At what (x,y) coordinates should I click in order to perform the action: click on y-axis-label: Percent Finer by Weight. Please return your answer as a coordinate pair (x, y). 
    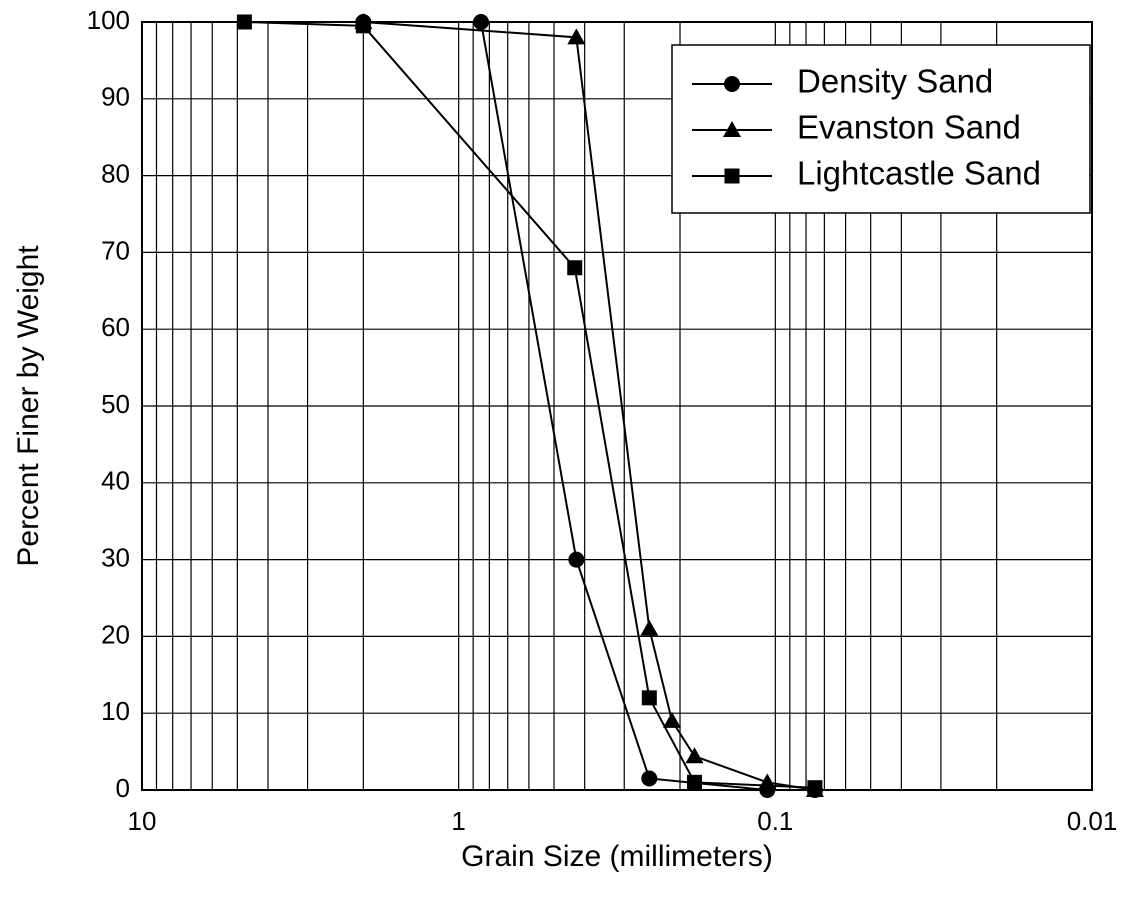
    Looking at the image, I should click on (28, 406).